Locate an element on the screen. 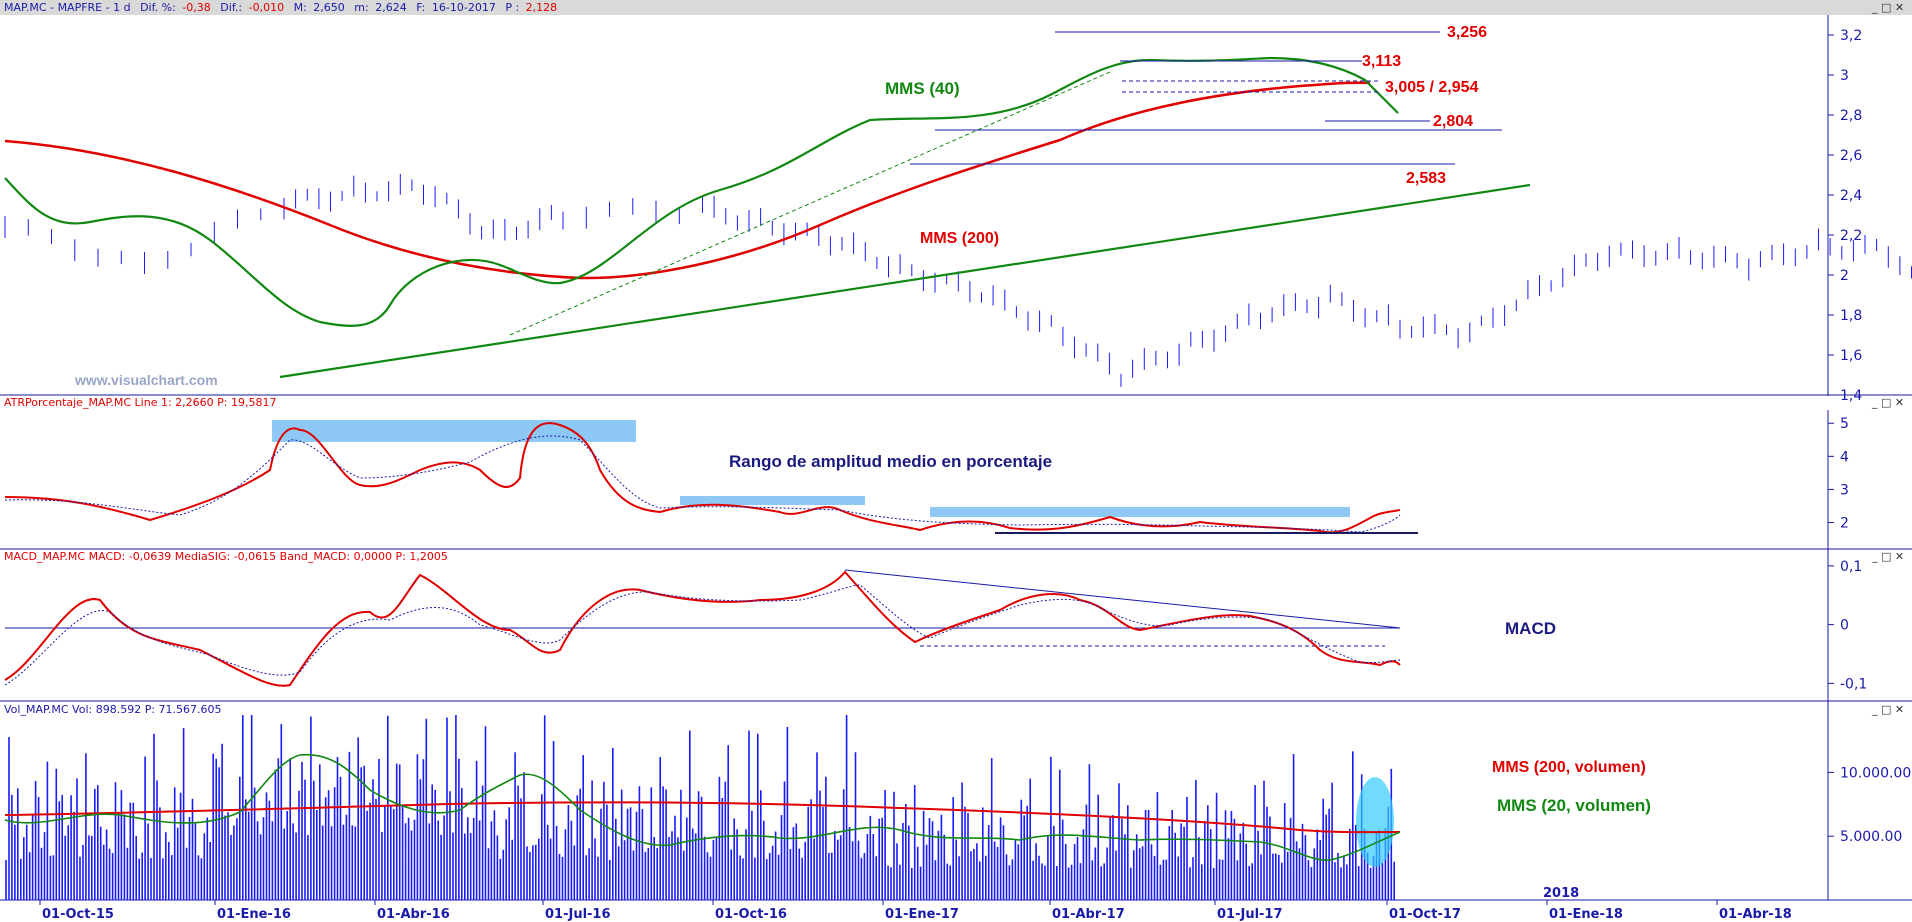 The height and width of the screenshot is (922, 1912). level-label-3256: 3,256 is located at coordinates (1467, 32).